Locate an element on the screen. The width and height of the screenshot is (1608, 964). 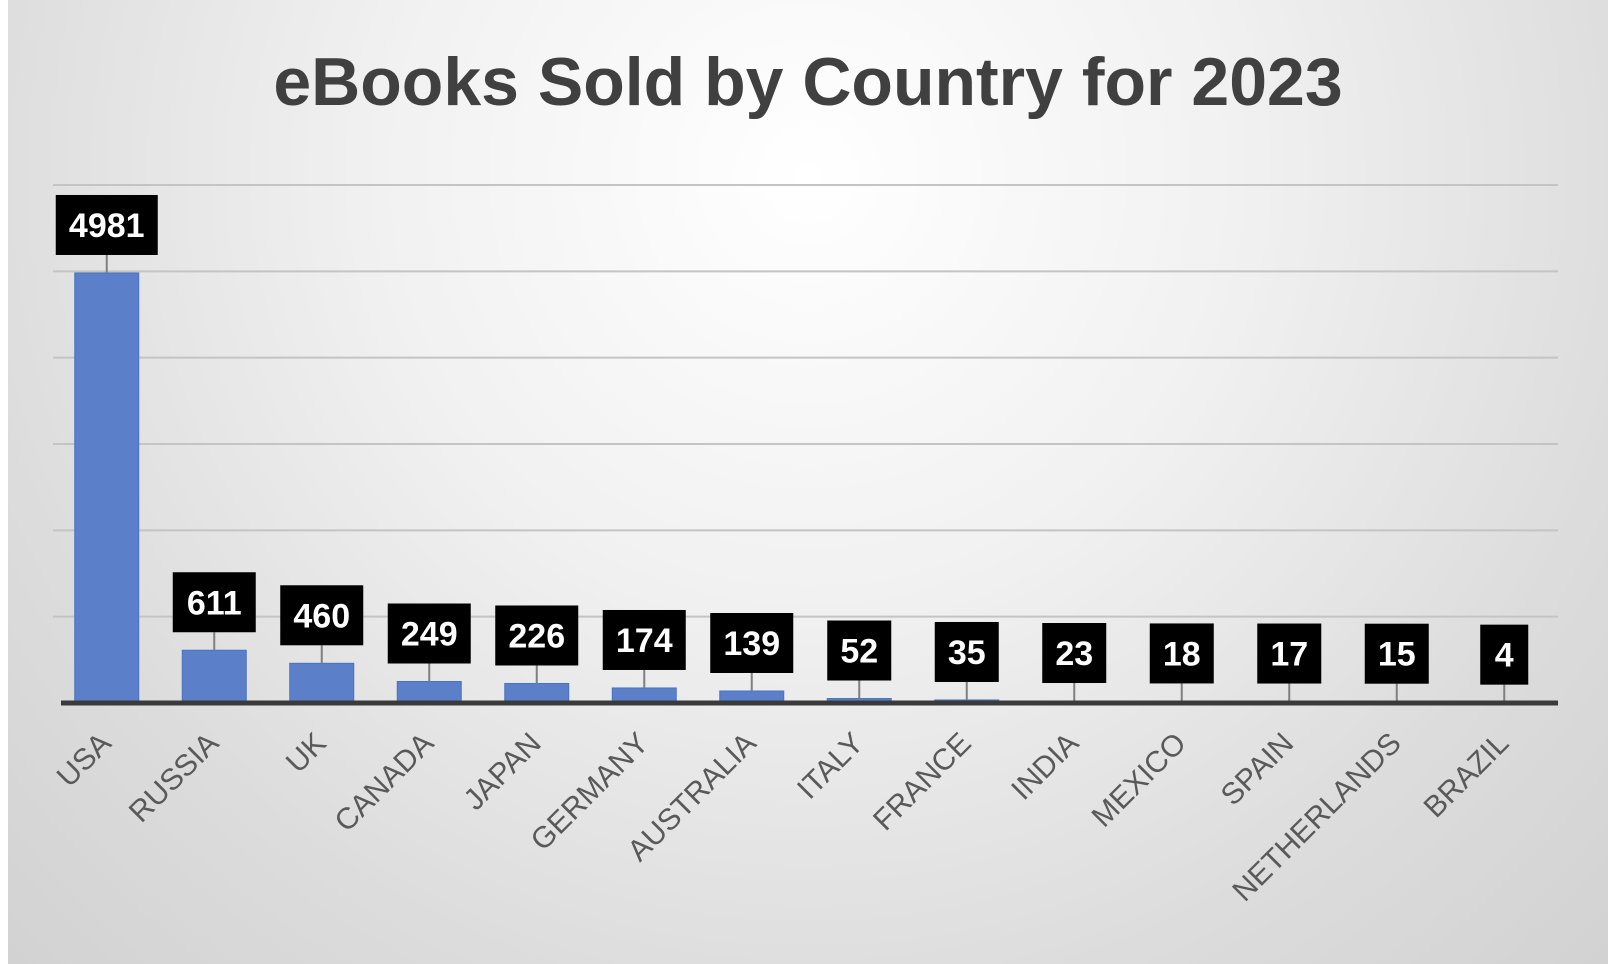
bar-russia is located at coordinates (214, 676).